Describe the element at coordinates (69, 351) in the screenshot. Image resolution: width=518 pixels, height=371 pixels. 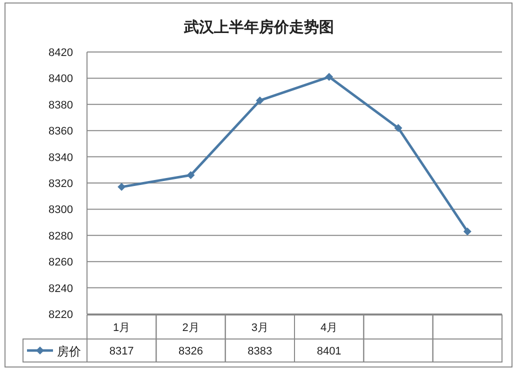
I see `legend-label: 房价` at that location.